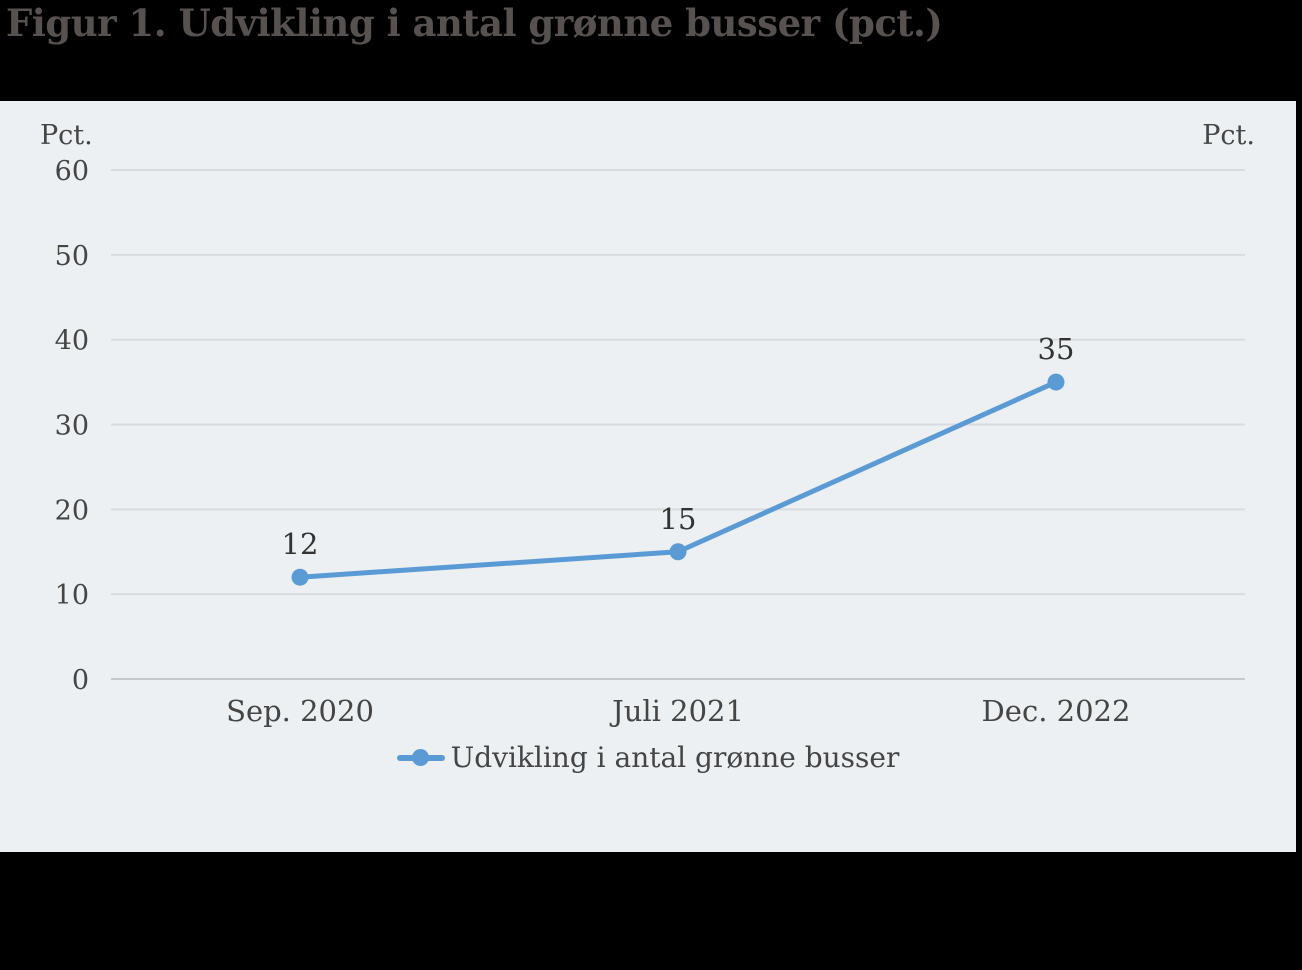  What do you see at coordinates (1056, 711) in the screenshot?
I see `x-category-label: Dec. 2022` at bounding box center [1056, 711].